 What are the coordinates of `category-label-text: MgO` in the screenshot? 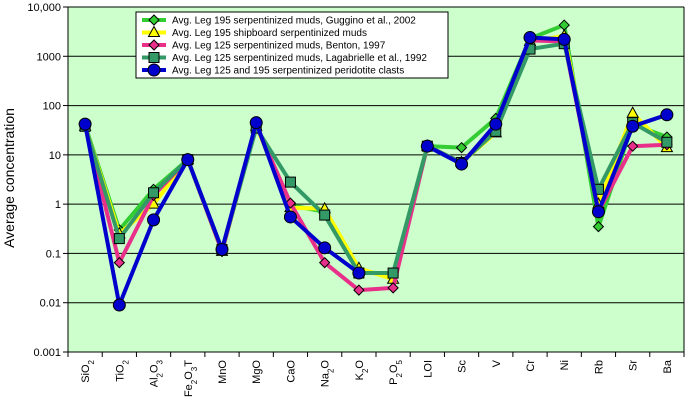 It's located at (257, 372).